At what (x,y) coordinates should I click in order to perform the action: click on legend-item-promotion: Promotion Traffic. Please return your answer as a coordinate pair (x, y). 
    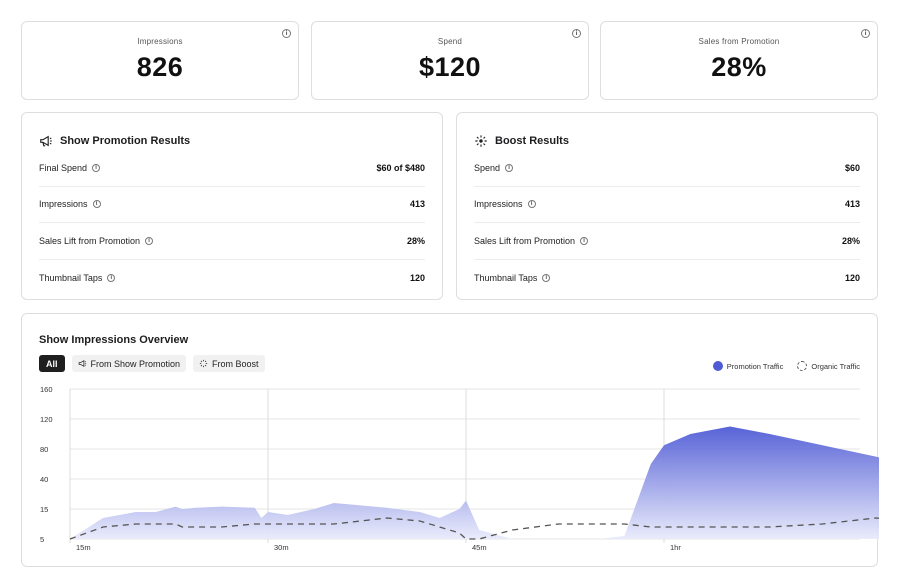
    Looking at the image, I should click on (748, 366).